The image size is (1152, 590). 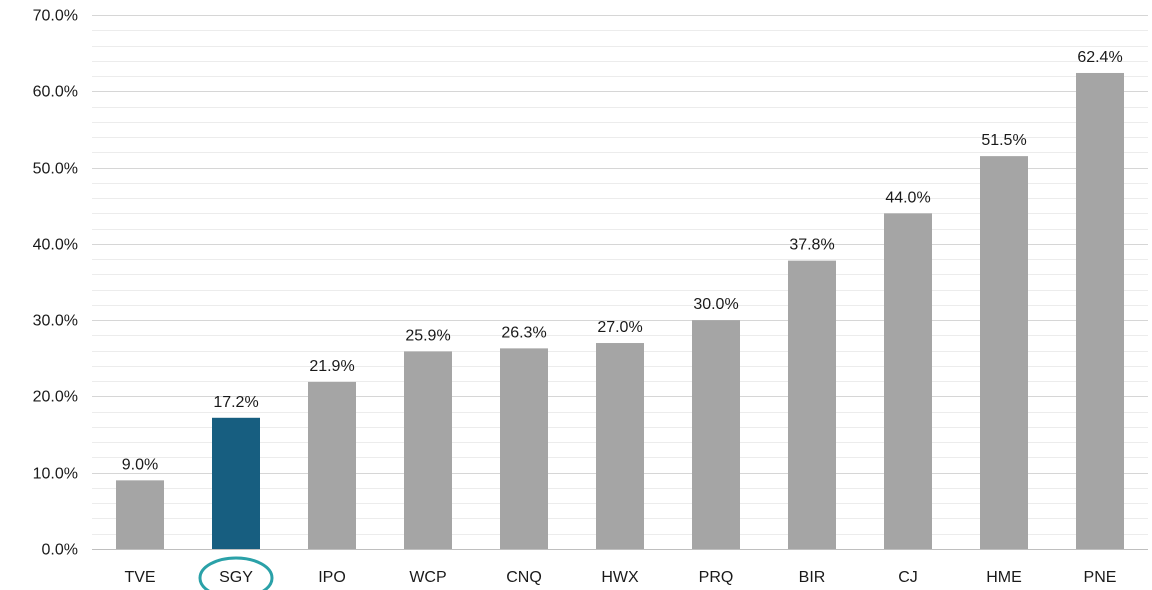 What do you see at coordinates (811, 245) in the screenshot?
I see `data-label-bir: 37.8%` at bounding box center [811, 245].